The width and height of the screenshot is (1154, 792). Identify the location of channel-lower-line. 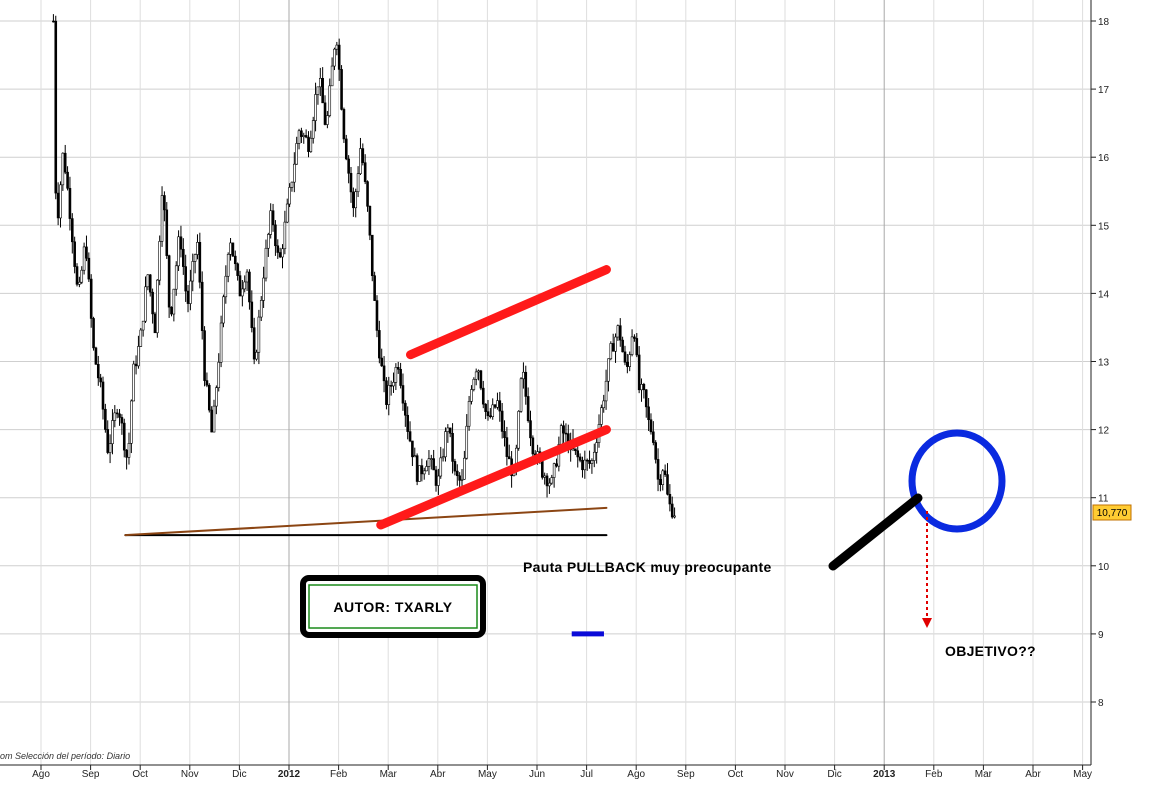
(493, 477).